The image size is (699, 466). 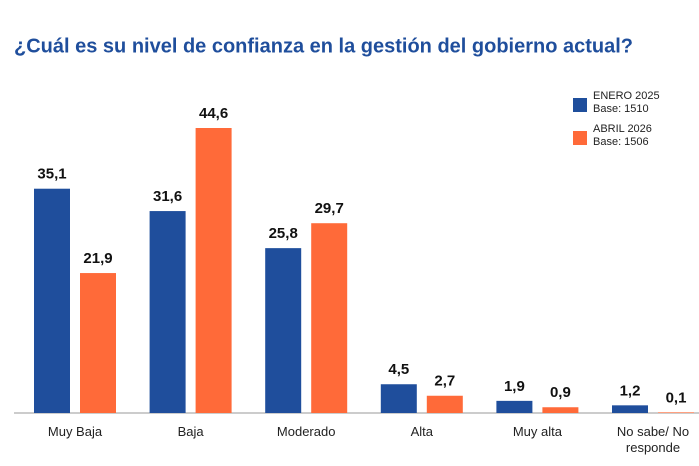 What do you see at coordinates (421, 431) in the screenshot?
I see `x-tick-label: Alta` at bounding box center [421, 431].